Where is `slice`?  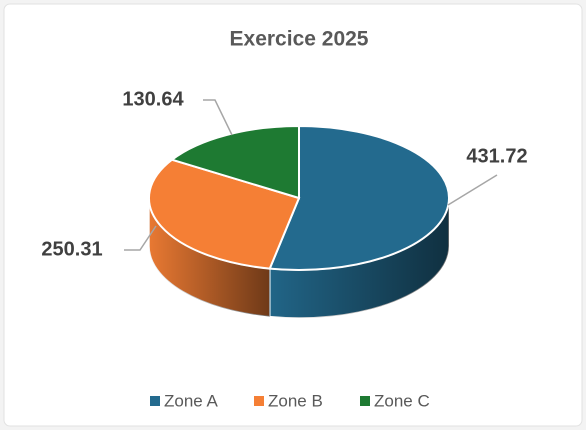 slice is located at coordinates (234, 162).